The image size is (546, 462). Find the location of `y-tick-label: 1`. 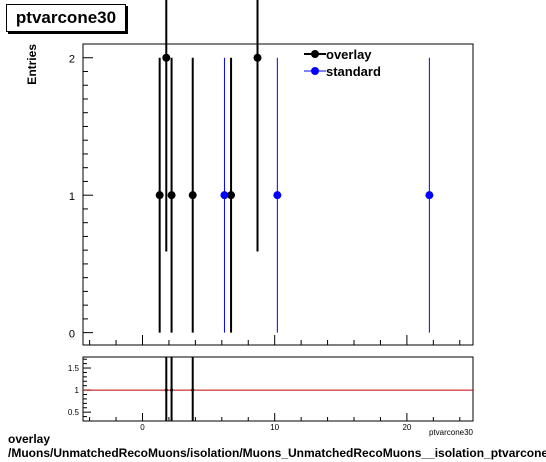

y-tick-label: 1 is located at coordinates (72, 197).